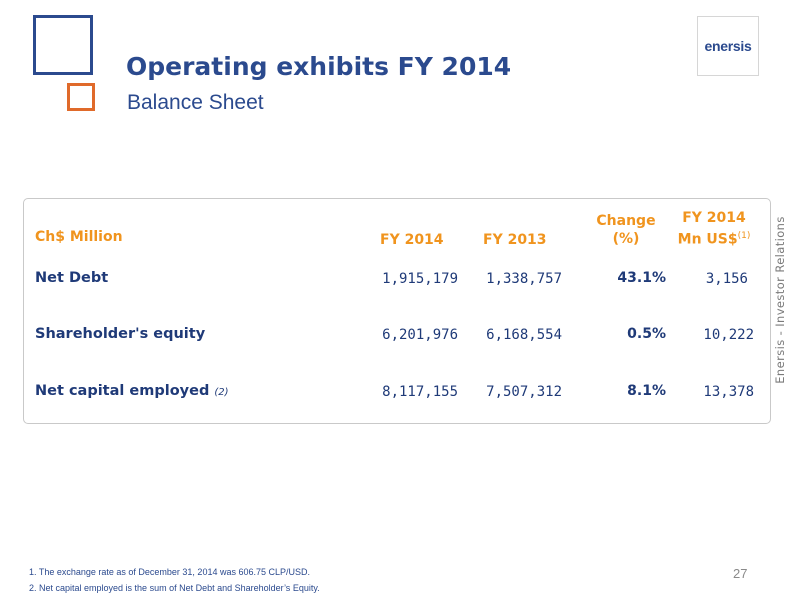 The image size is (800, 600). I want to click on decorative-square-small, so click(81, 97).